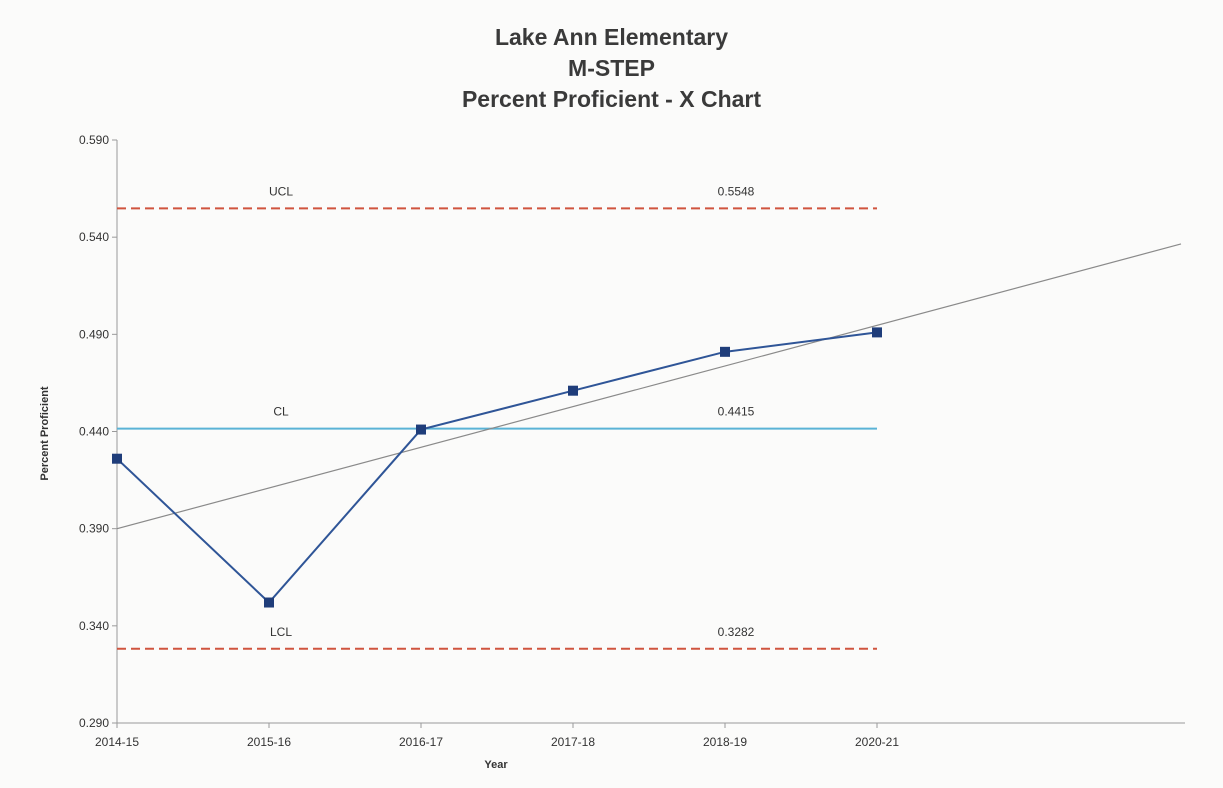 This screenshot has width=1223, height=788. Describe the element at coordinates (736, 412) in the screenshot. I see `control-line-value-cl: 0.4415` at that location.